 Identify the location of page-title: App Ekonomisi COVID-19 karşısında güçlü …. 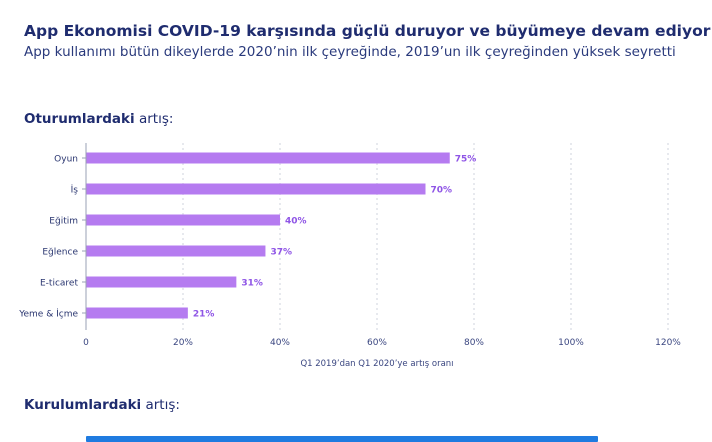
(367, 31).